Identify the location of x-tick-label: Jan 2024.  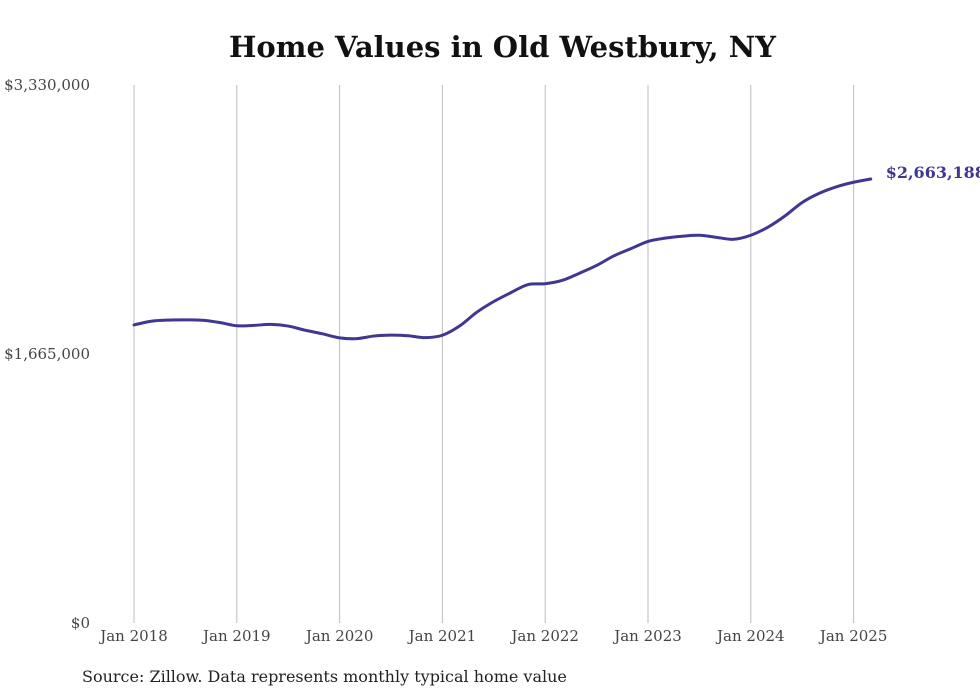
(750, 636).